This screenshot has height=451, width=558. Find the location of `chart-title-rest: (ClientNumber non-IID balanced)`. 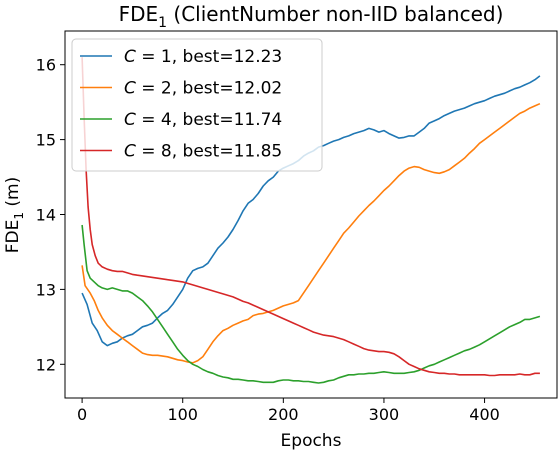

chart-title-rest: (ClientNumber non-IID balanced) is located at coordinates (335, 14).